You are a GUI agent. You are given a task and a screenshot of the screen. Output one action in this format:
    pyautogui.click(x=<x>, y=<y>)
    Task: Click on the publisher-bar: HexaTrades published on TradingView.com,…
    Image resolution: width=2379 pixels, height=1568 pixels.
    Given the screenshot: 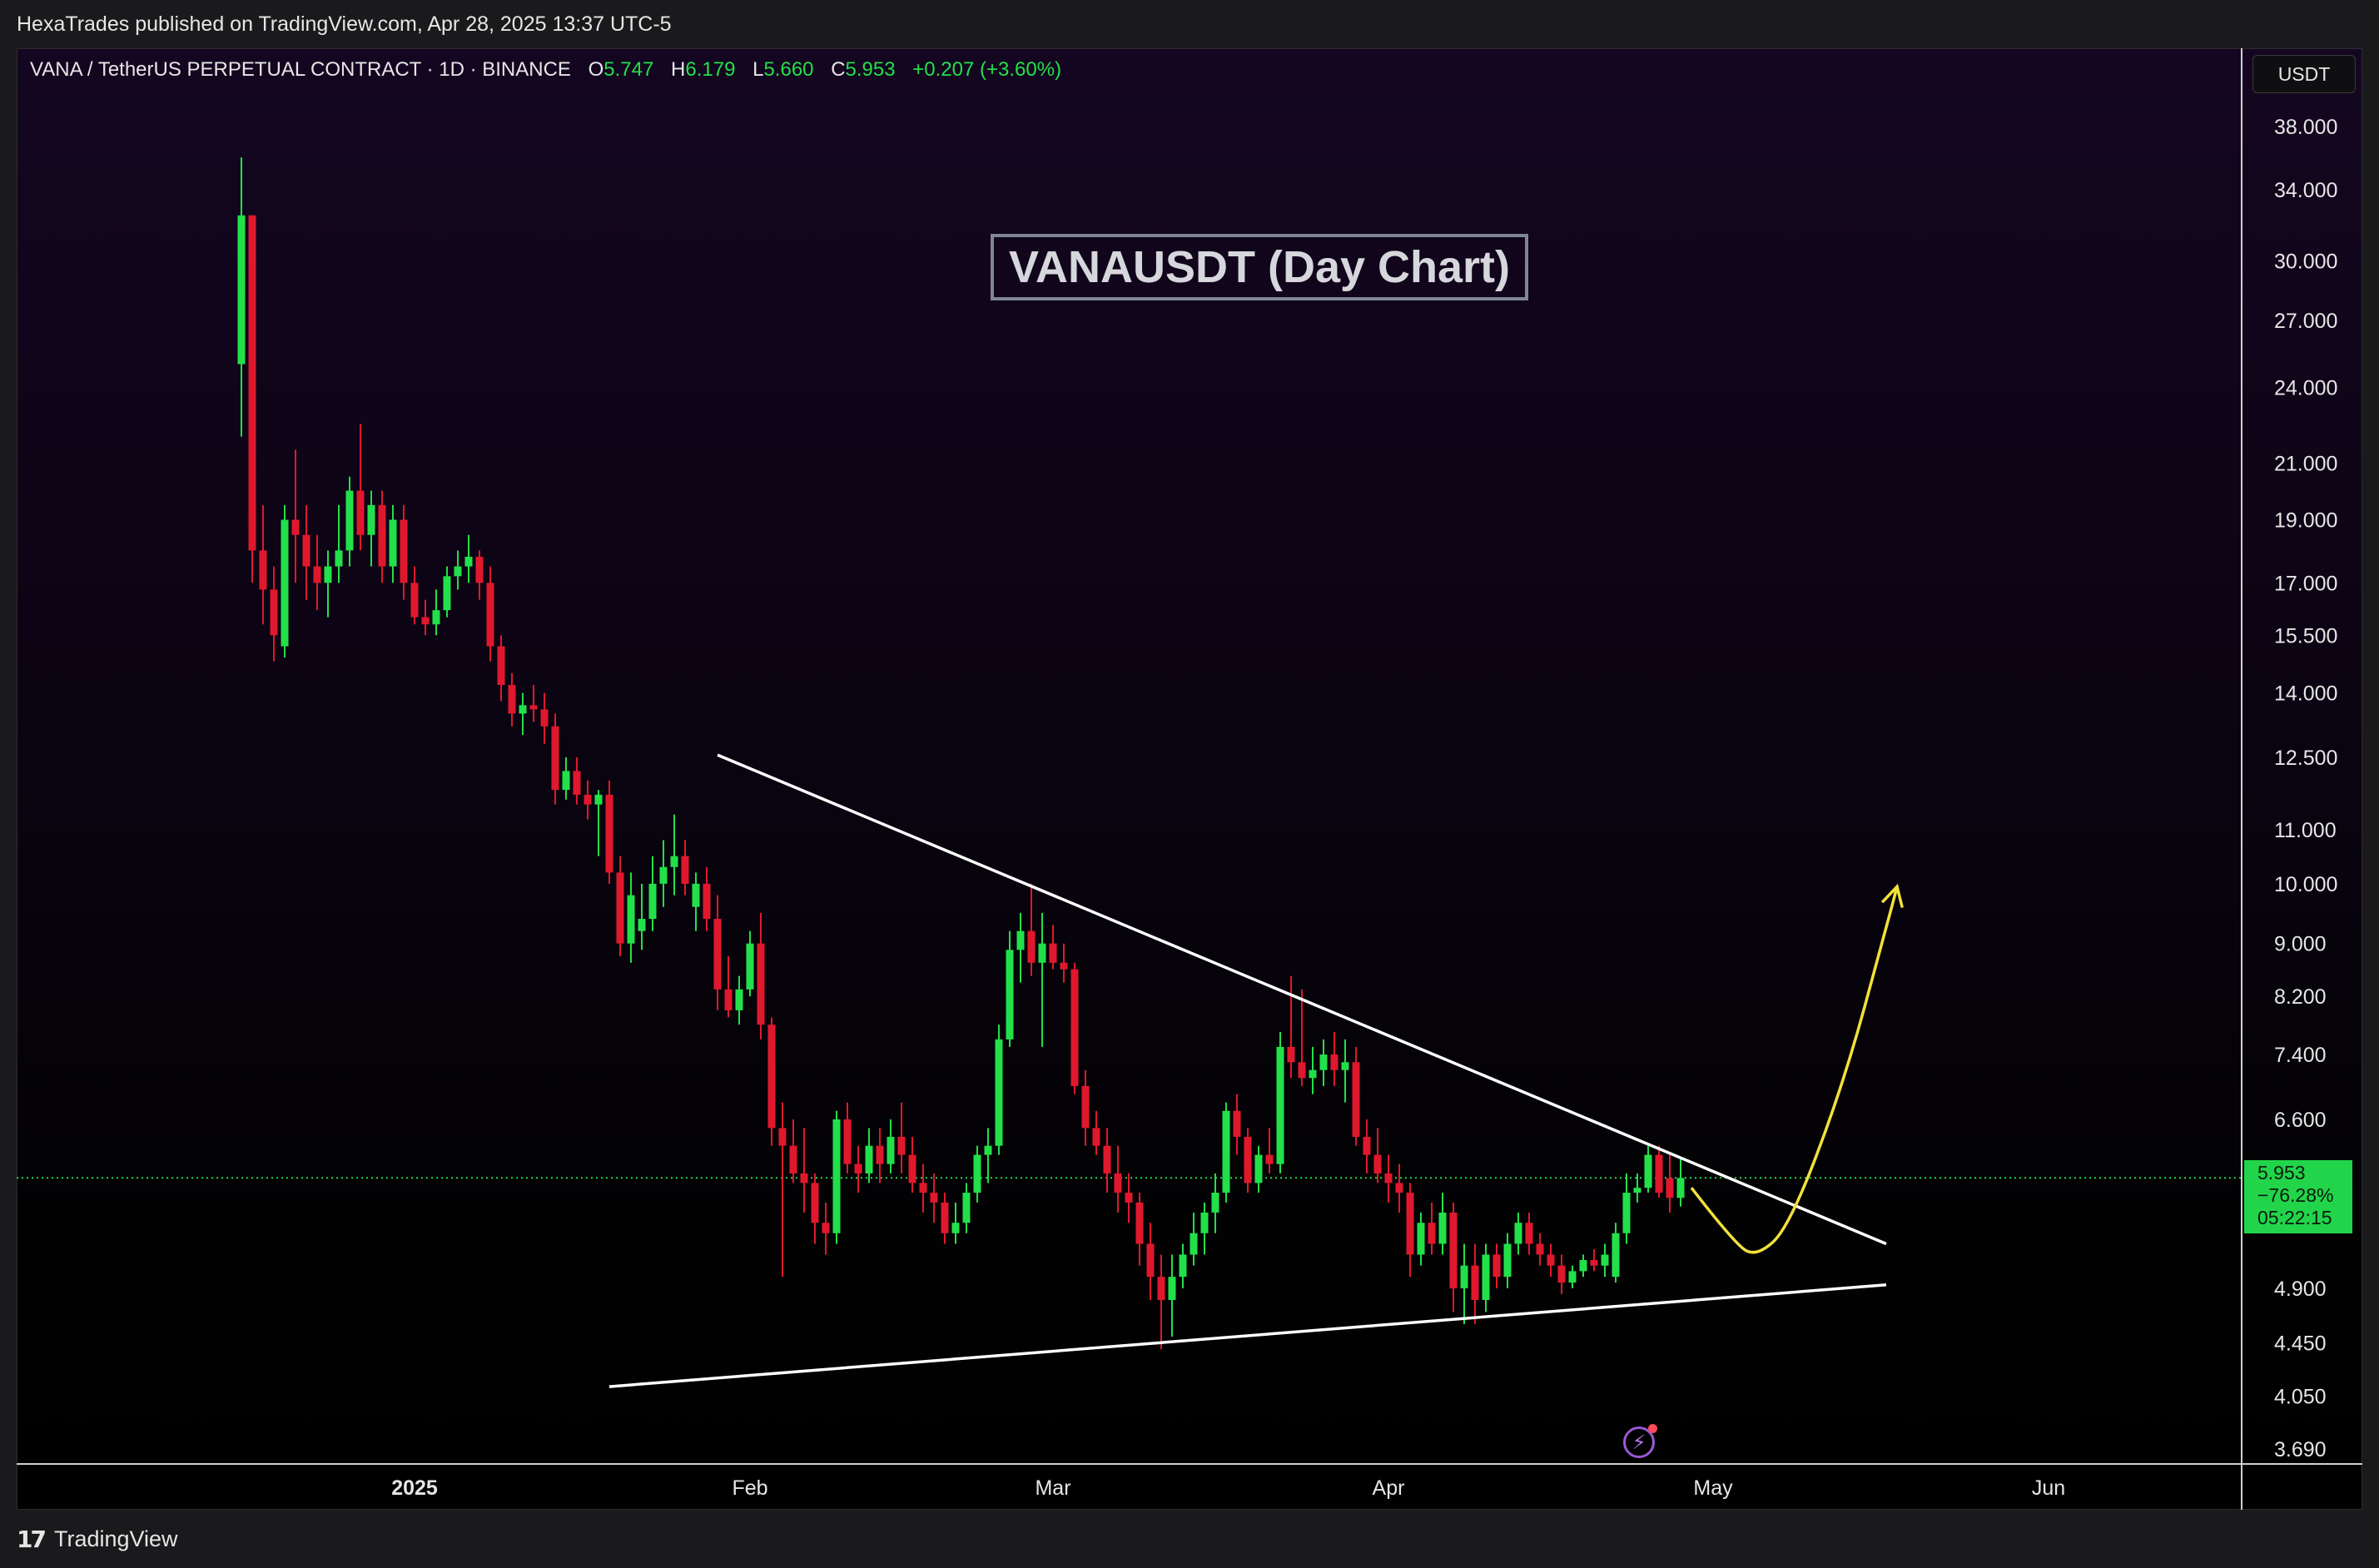 What is the action you would take?
    pyautogui.click(x=1189, y=24)
    